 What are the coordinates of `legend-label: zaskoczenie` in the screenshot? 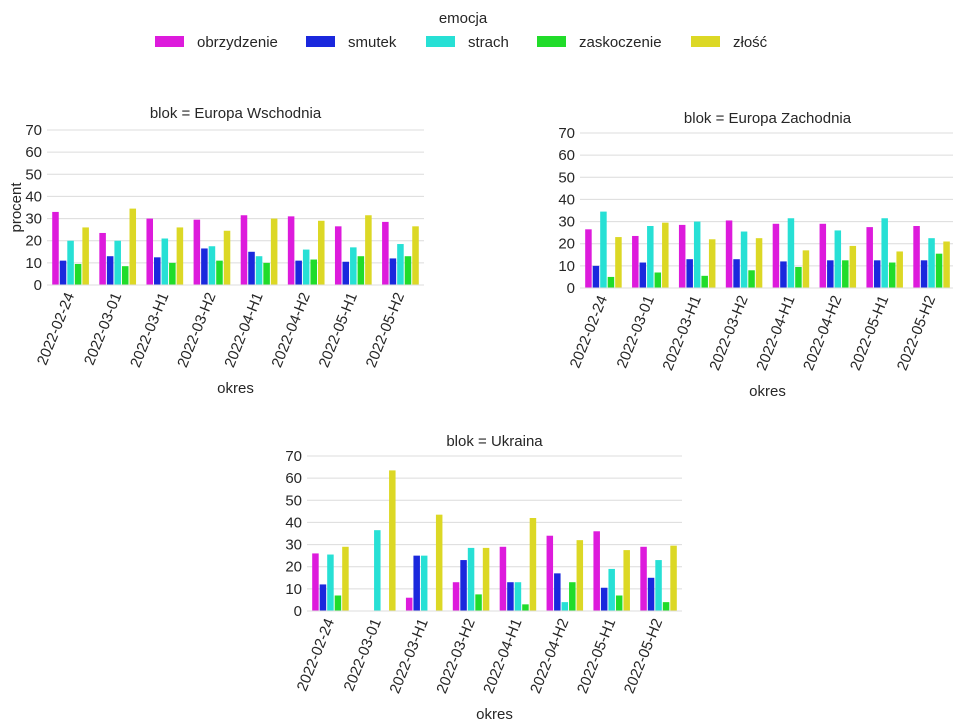 It's located at (620, 42).